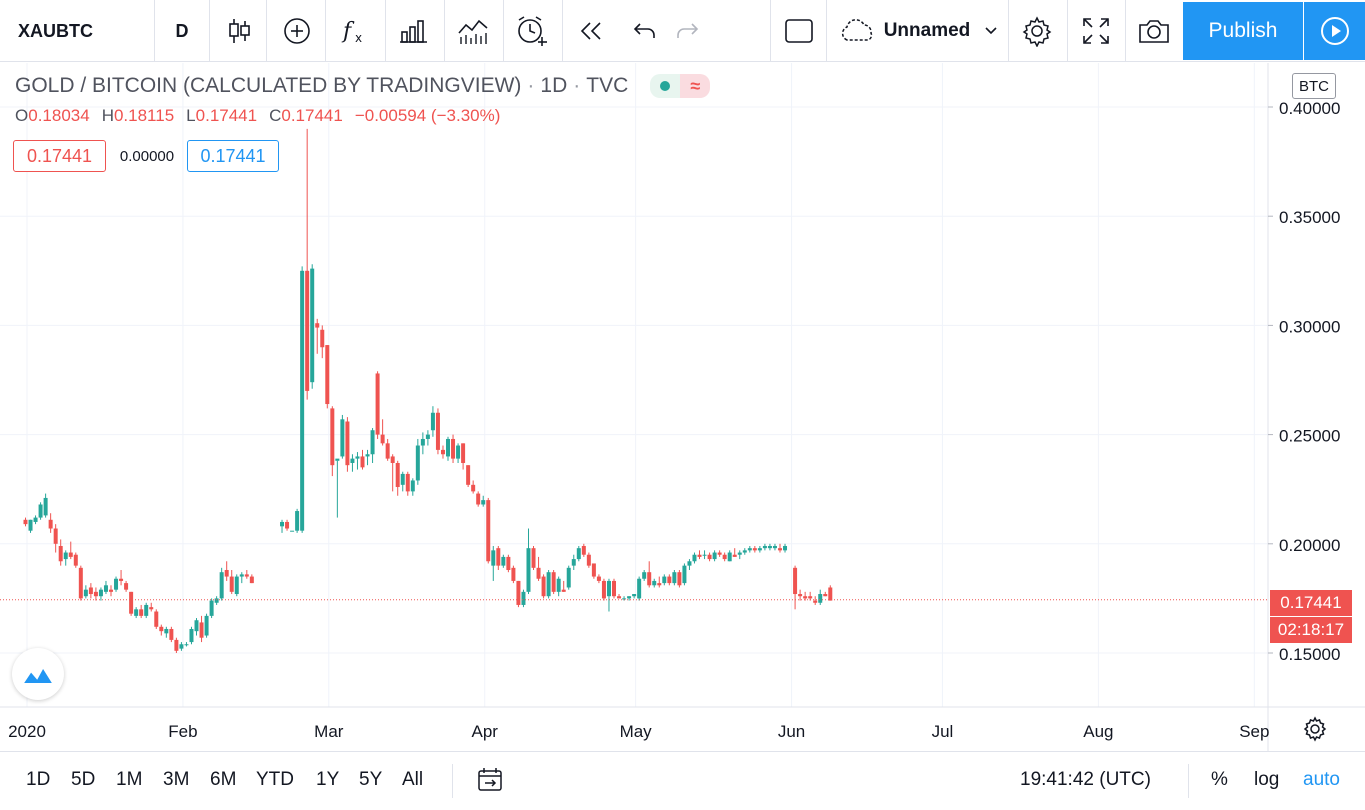 The width and height of the screenshot is (1365, 810). Describe the element at coordinates (1334, 31) in the screenshot. I see `play-icon` at that location.